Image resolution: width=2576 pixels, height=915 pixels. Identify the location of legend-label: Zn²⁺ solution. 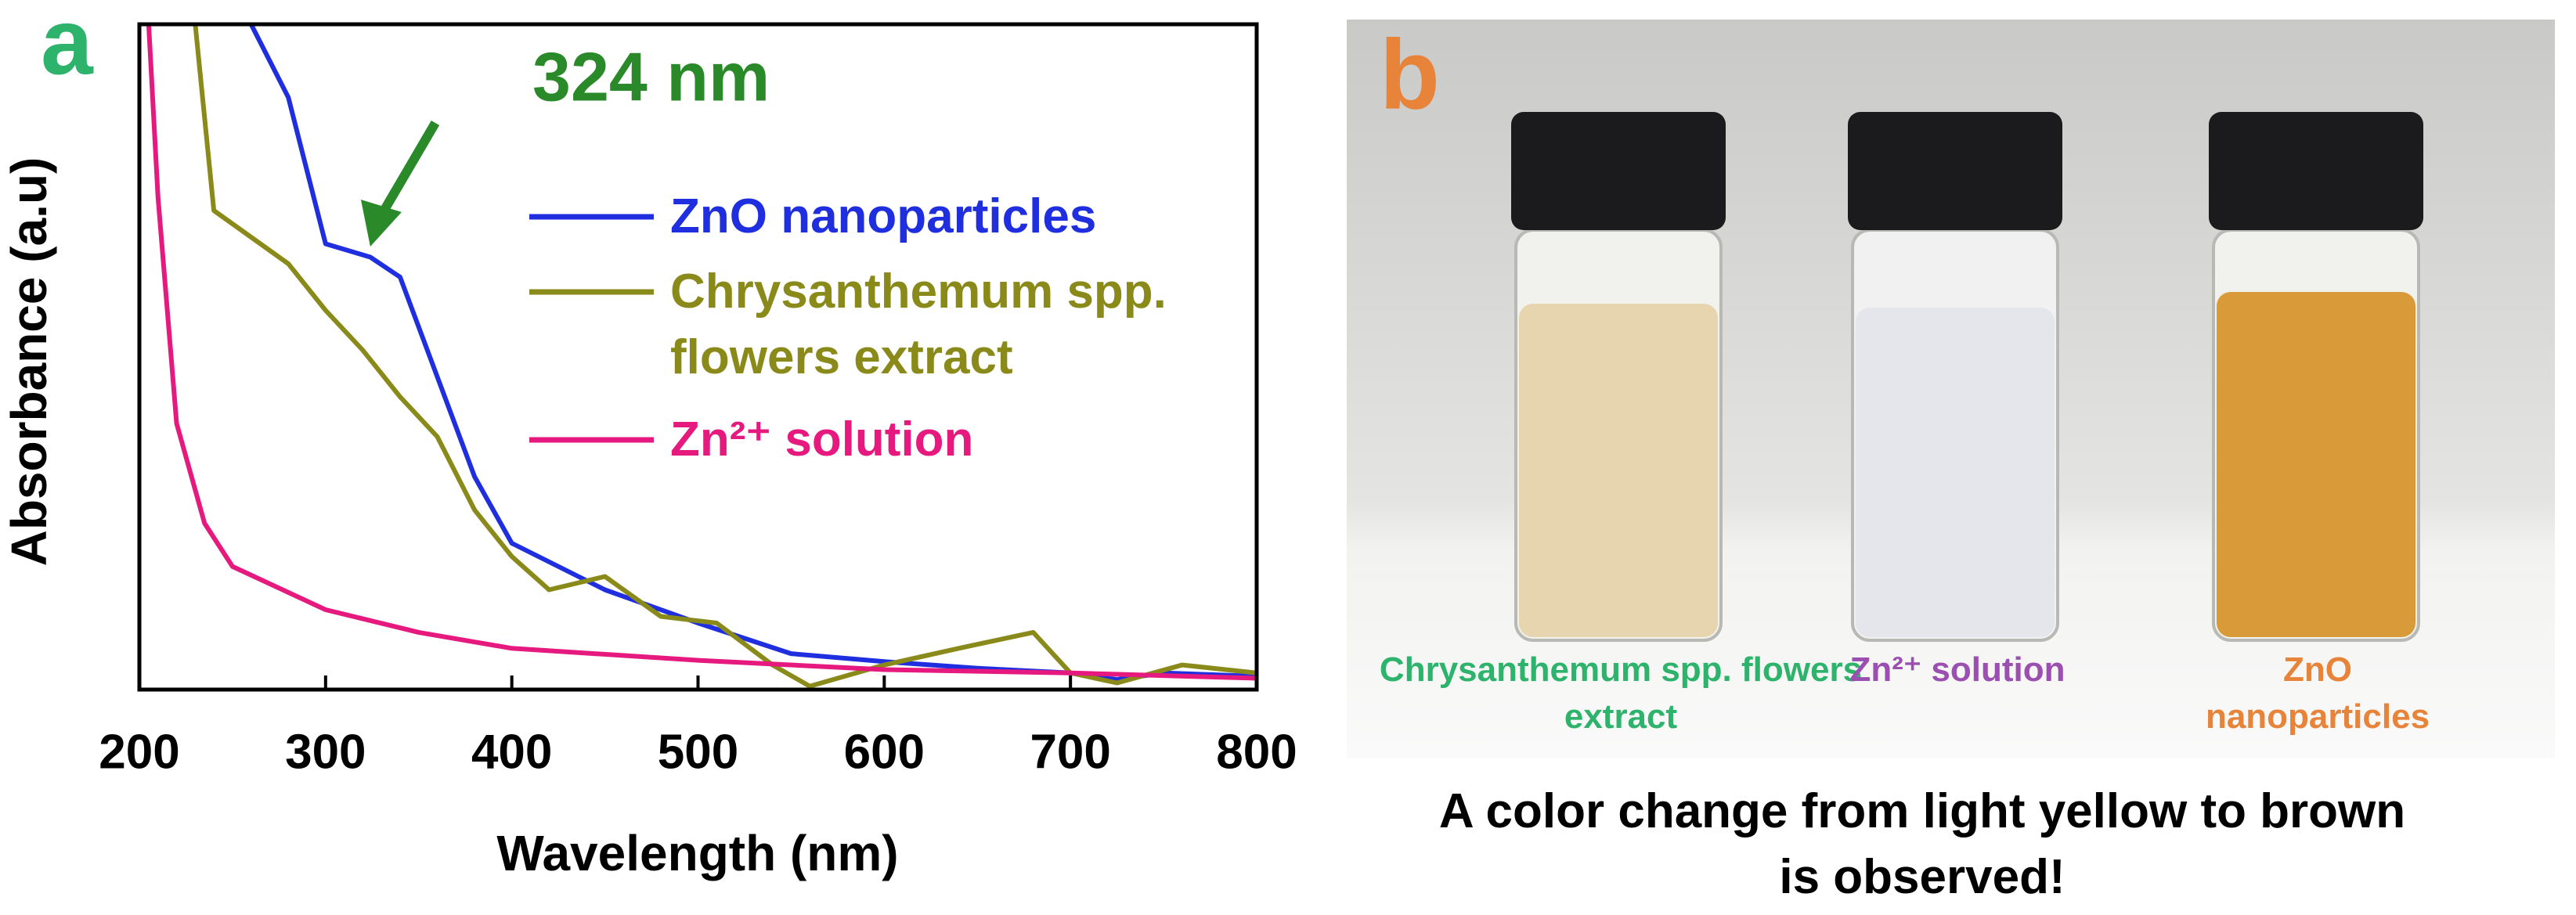
(822, 439).